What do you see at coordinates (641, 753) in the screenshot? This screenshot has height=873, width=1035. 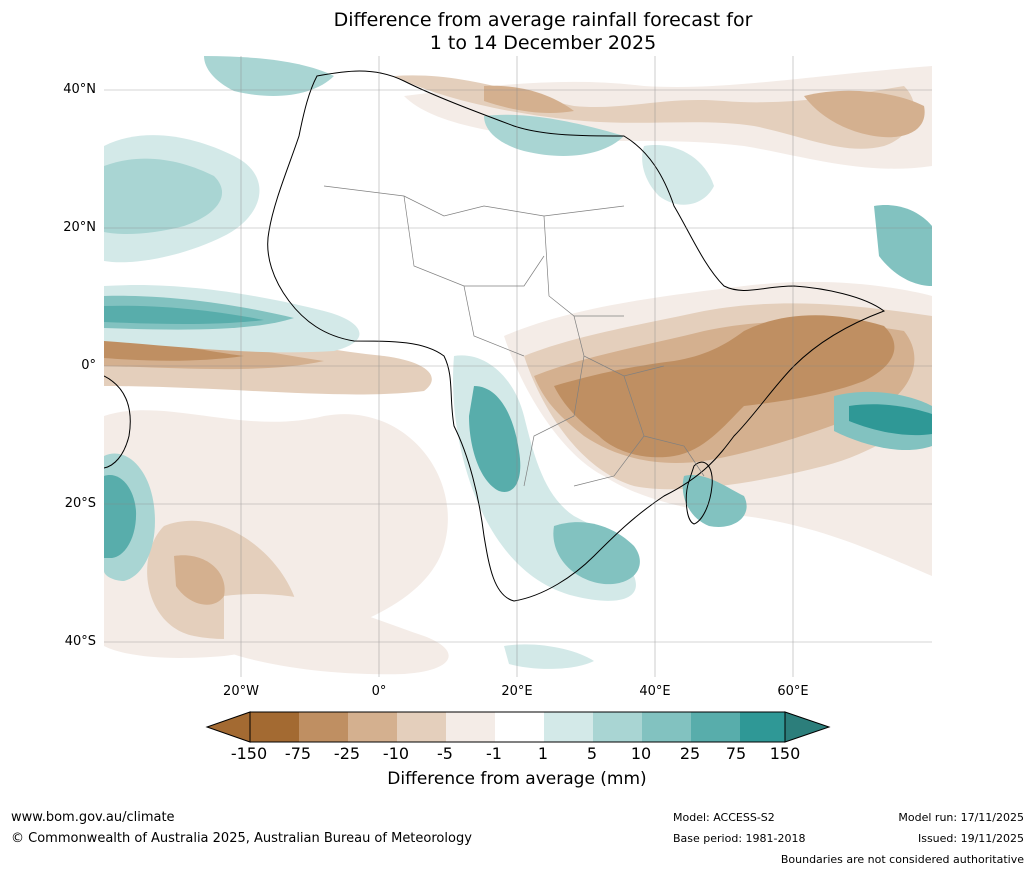 I see `colorbar-label: 10` at bounding box center [641, 753].